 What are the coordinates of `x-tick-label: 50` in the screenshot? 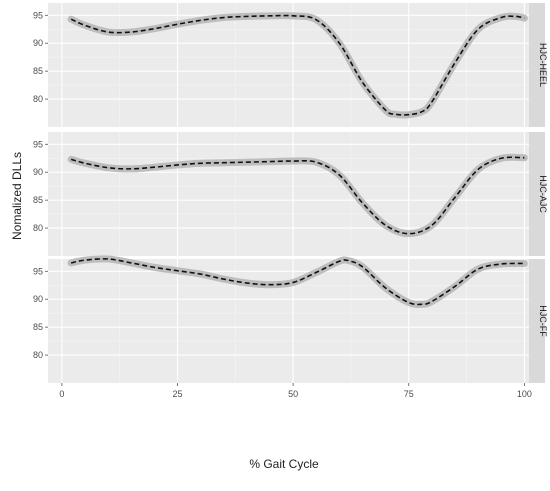 It's located at (293, 394).